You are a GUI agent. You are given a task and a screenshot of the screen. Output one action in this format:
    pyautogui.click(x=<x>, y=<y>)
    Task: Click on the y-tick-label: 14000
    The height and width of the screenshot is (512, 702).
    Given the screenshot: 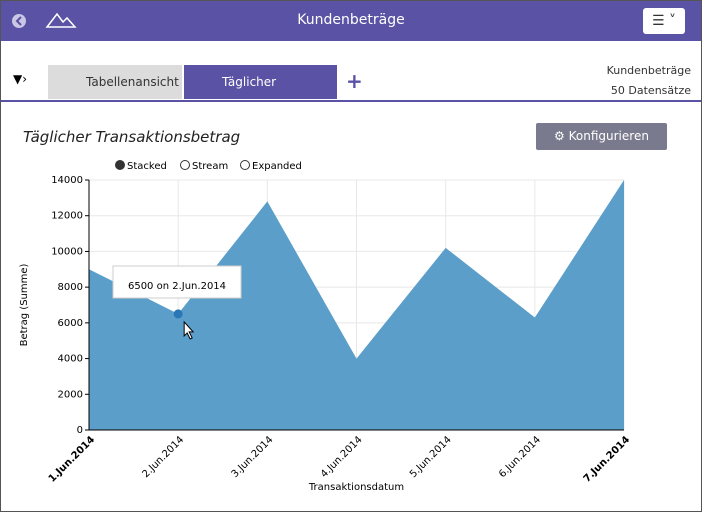 What is the action you would take?
    pyautogui.click(x=67, y=180)
    